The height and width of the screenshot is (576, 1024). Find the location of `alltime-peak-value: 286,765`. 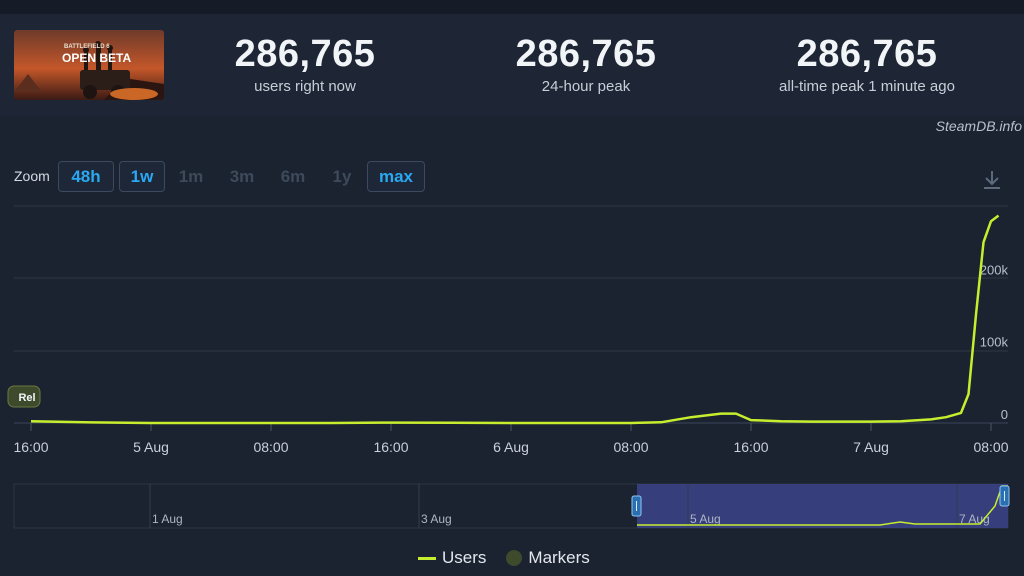

alltime-peak-value: 286,765 is located at coordinates (867, 54).